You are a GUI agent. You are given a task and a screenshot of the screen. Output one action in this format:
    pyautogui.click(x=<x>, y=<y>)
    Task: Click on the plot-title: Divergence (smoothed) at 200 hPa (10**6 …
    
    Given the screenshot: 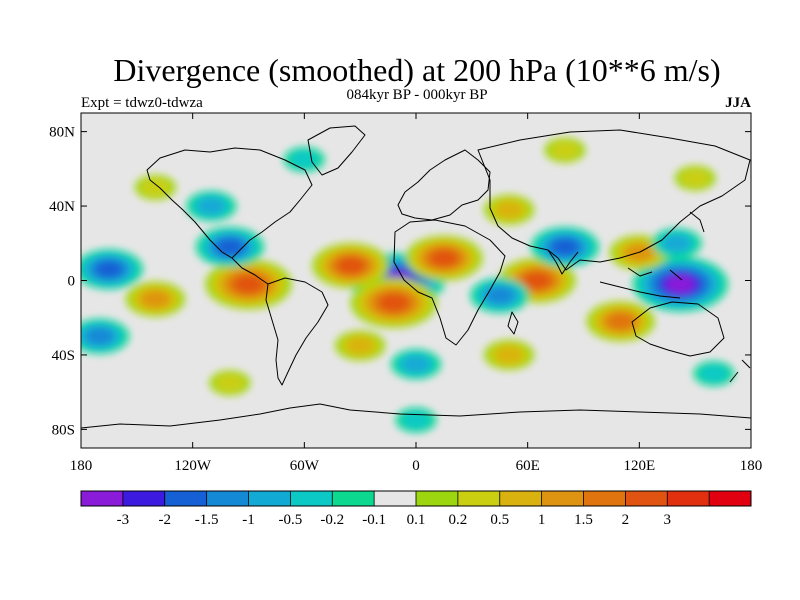 What is the action you would take?
    pyautogui.click(x=417, y=70)
    